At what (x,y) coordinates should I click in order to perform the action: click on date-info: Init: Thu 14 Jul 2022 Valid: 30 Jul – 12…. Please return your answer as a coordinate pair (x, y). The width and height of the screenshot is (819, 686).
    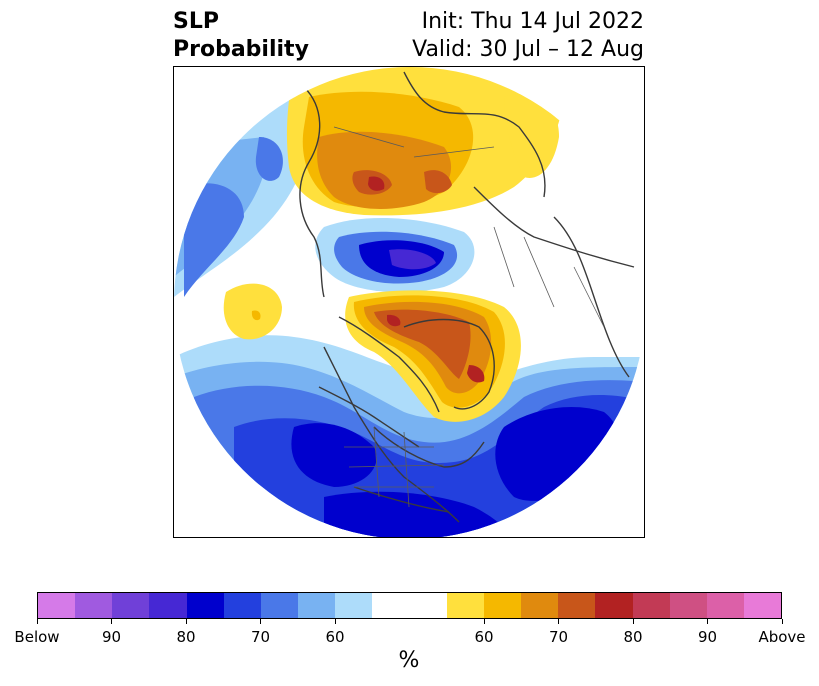
    Looking at the image, I should click on (528, 36).